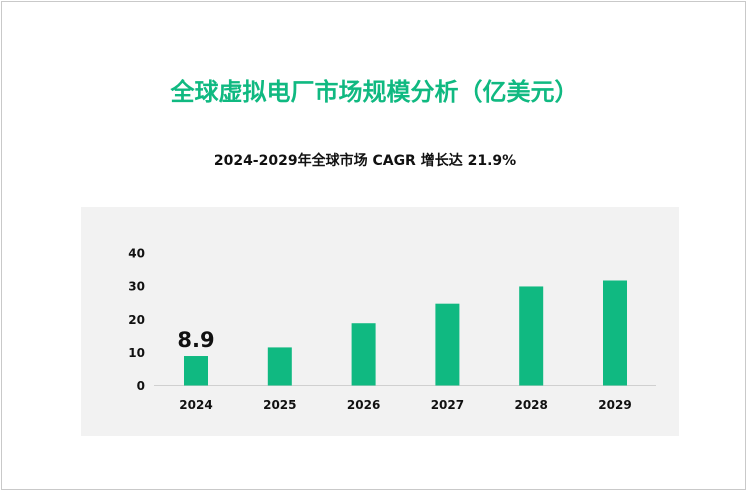  I want to click on x-tick-label: 2024, so click(195, 405).